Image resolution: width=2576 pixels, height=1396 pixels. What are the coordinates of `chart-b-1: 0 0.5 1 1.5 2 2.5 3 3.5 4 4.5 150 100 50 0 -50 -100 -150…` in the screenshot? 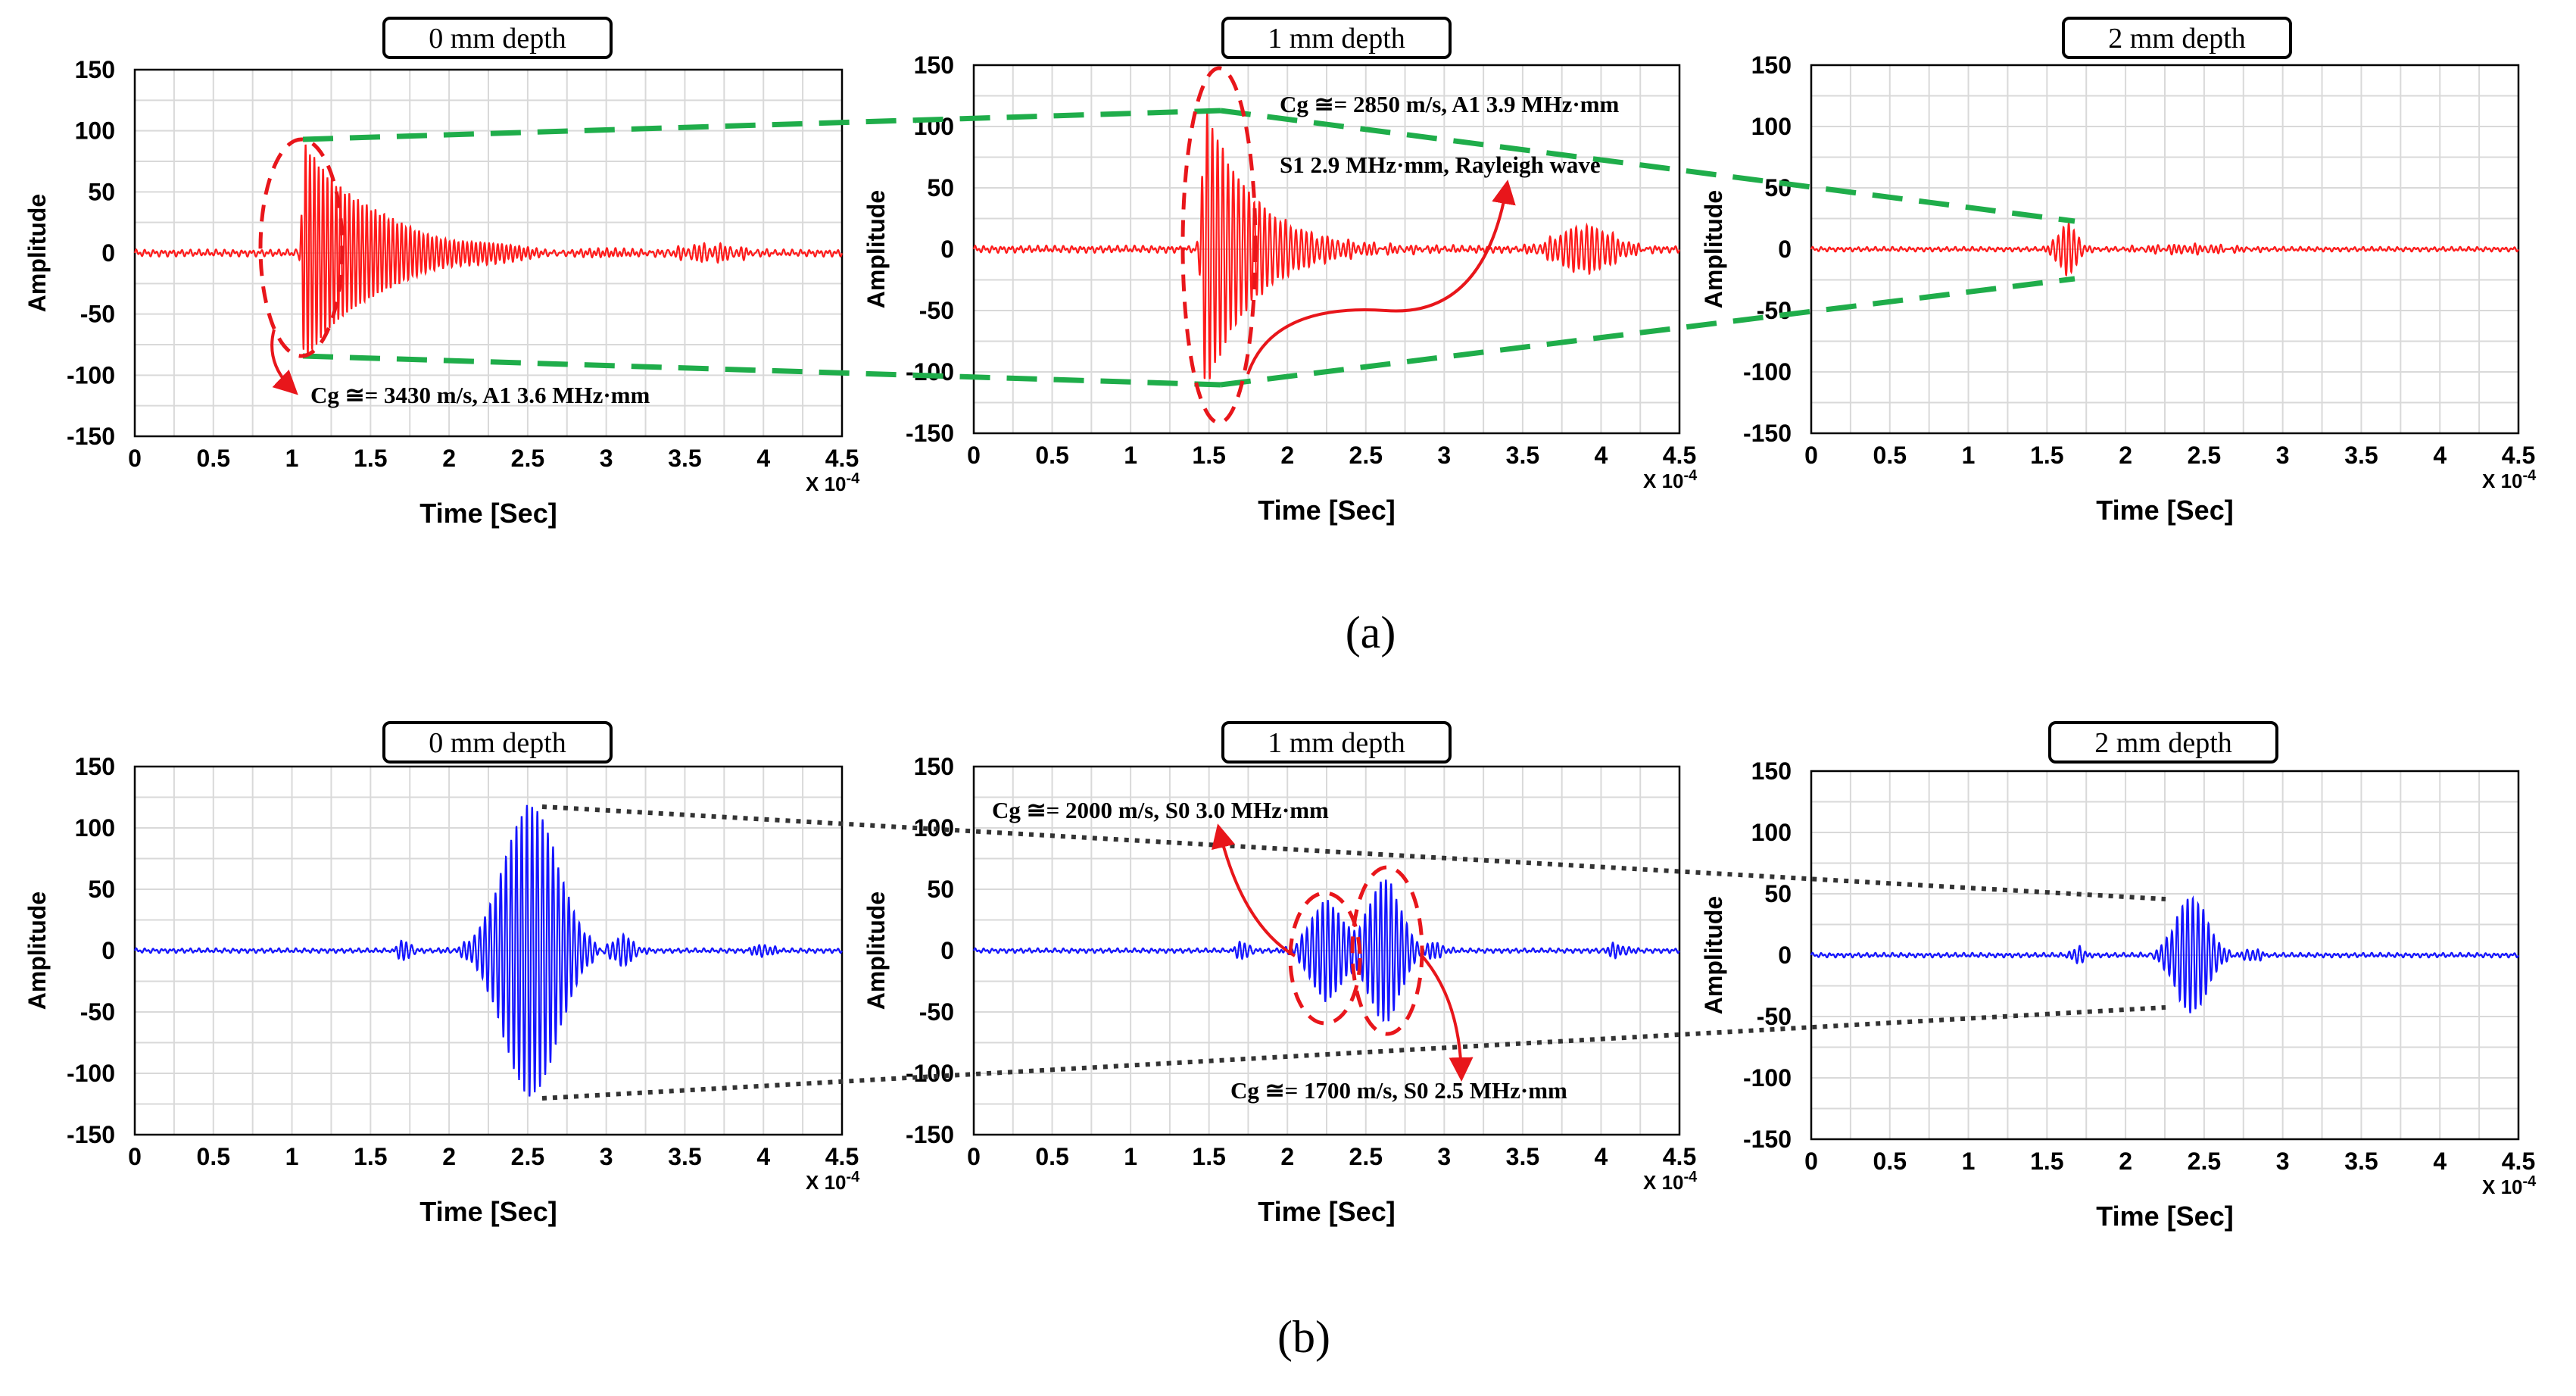 It's located at (441, 974).